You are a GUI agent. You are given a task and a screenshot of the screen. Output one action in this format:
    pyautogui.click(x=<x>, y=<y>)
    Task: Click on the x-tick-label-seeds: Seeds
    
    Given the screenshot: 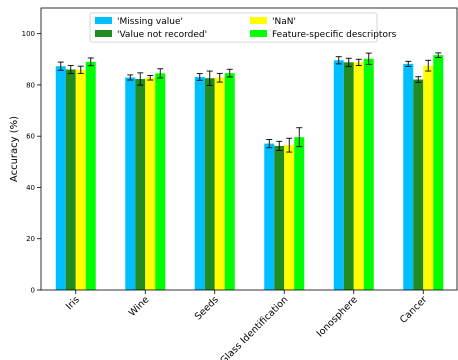 What is the action you would take?
    pyautogui.click(x=207, y=308)
    